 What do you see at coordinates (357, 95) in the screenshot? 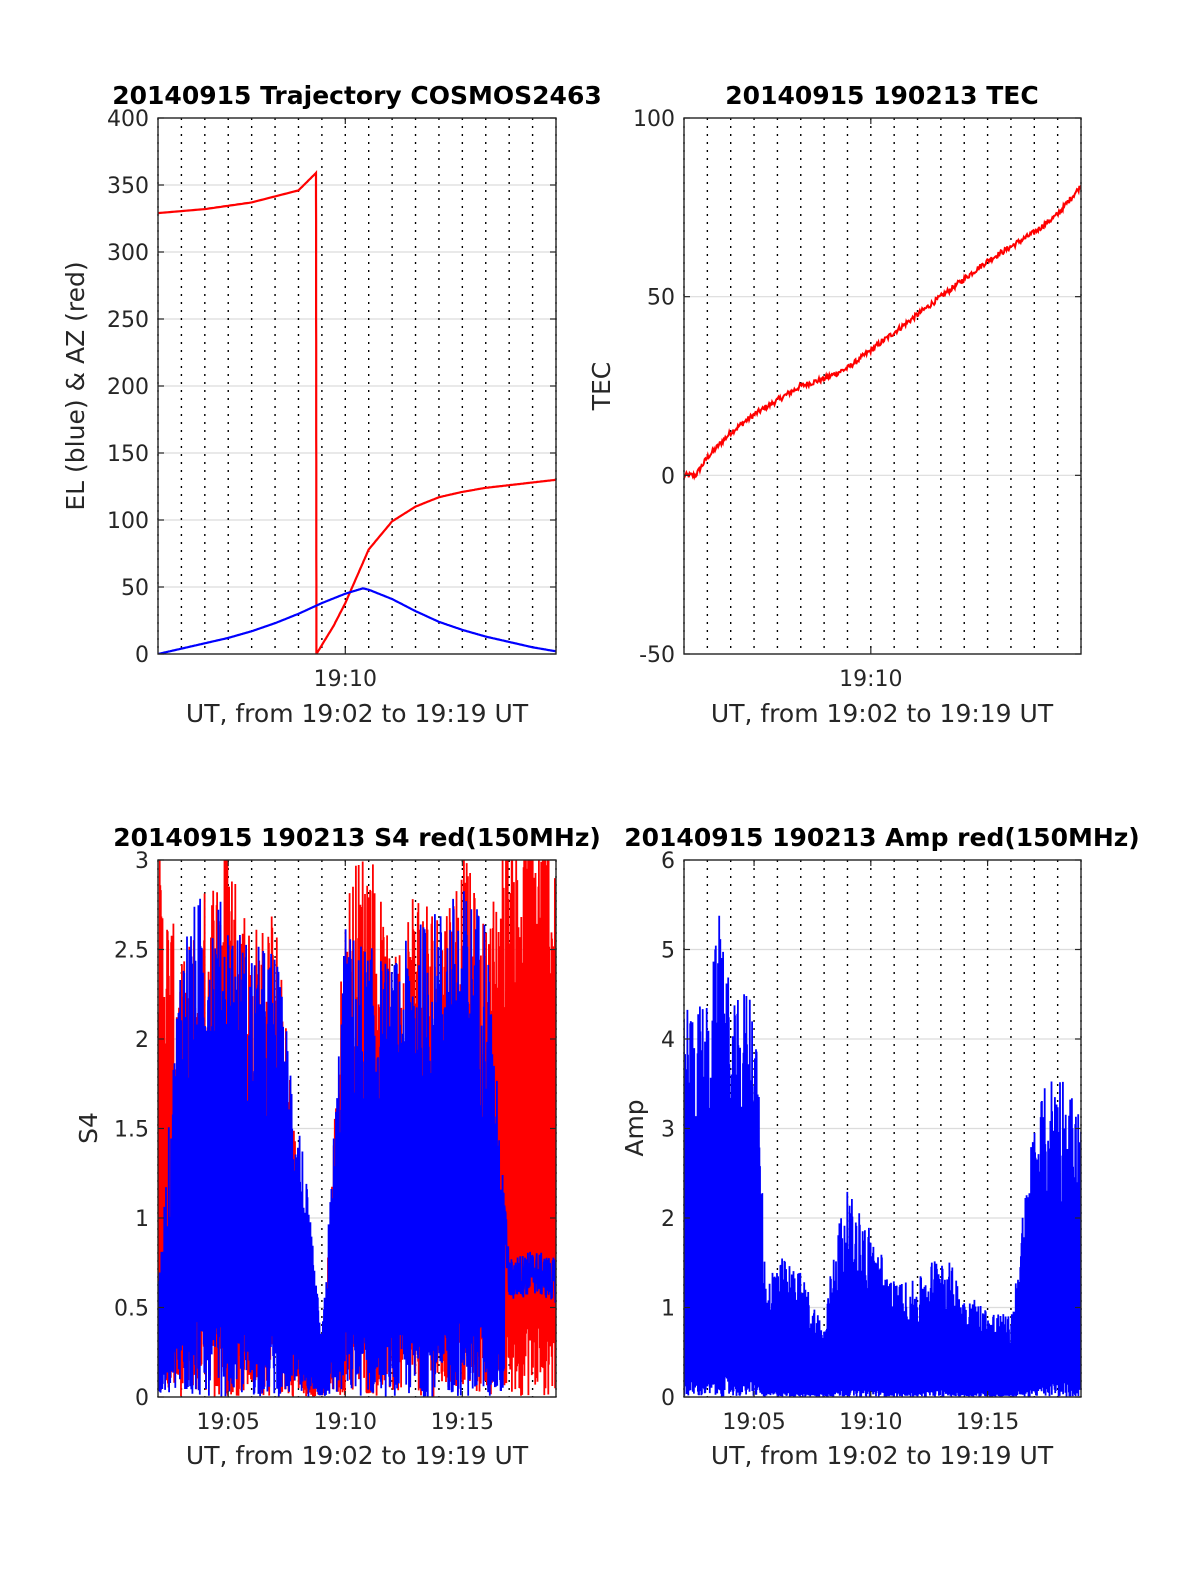
I see `panel-title: 20140915 Trajectory COSMOS2463` at bounding box center [357, 95].